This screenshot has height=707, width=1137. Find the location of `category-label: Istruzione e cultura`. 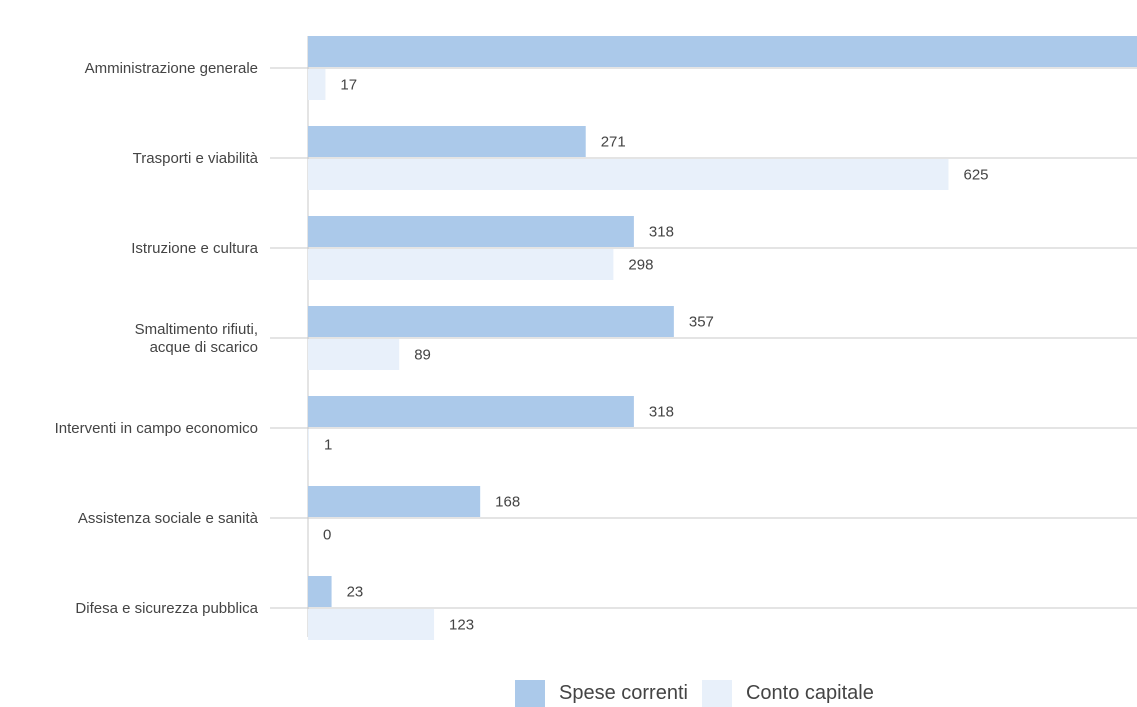

category-label: Istruzione e cultura is located at coordinates (194, 248).